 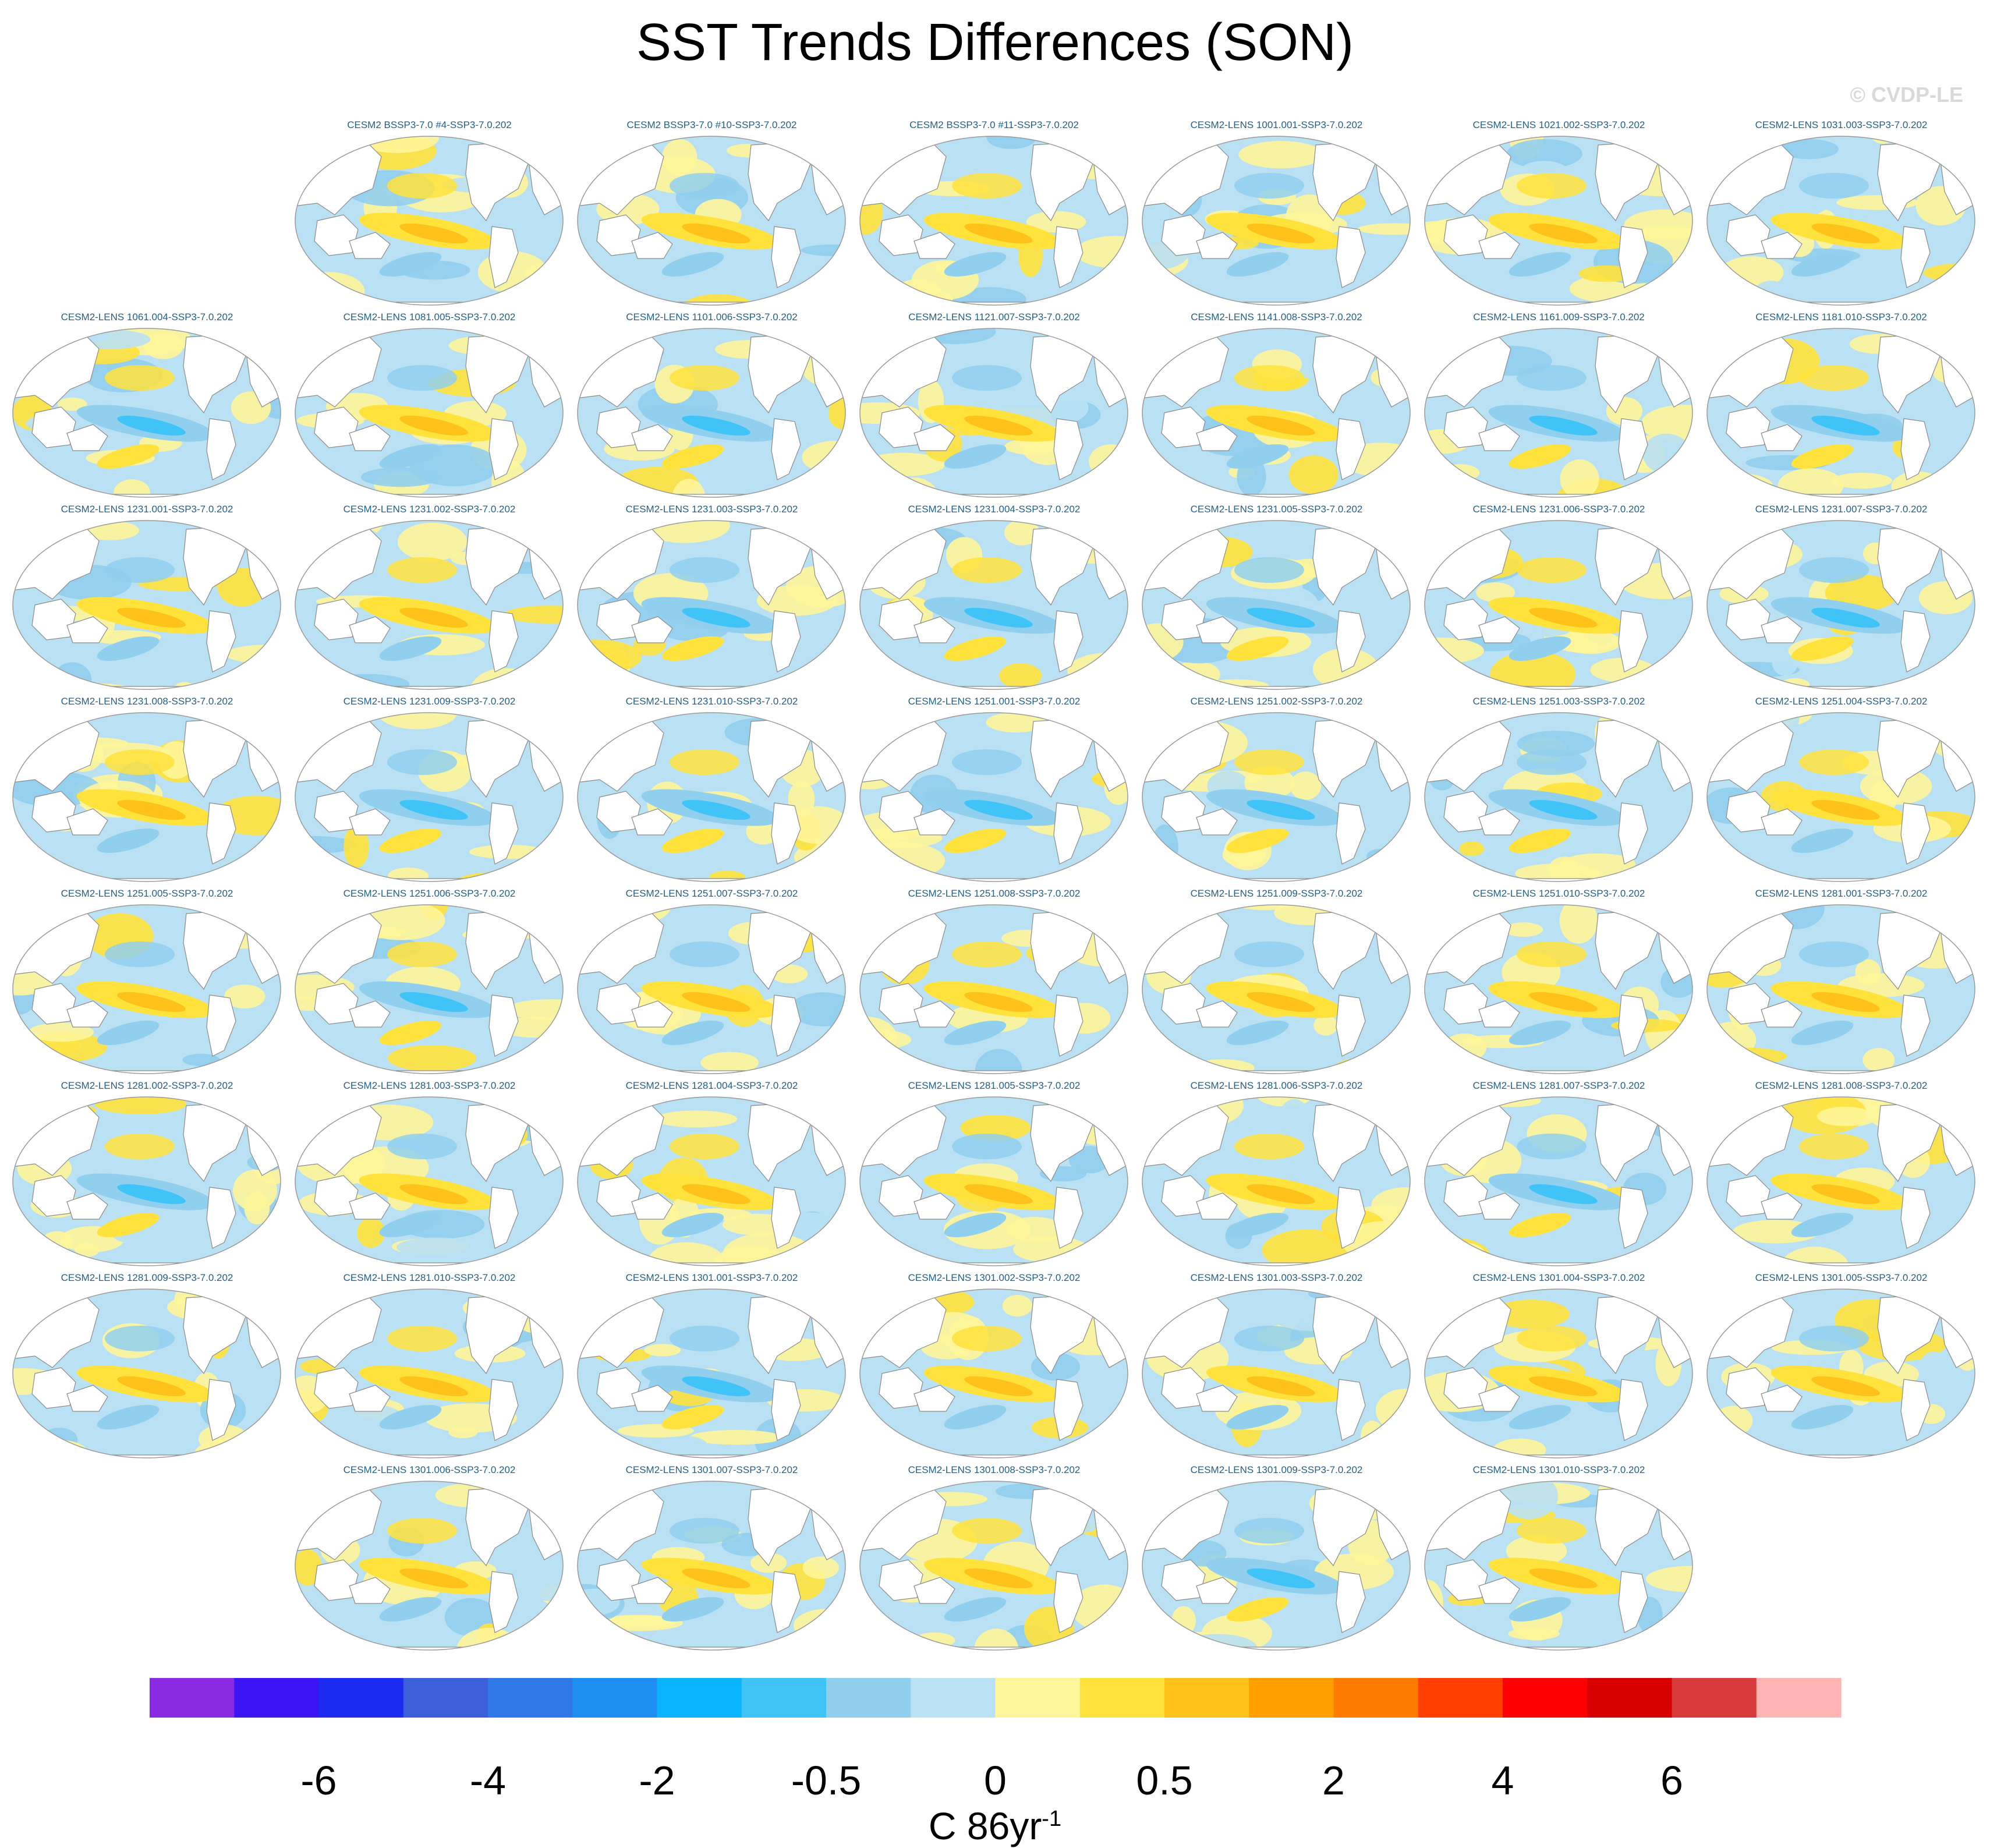 I want to click on map-panel: CESM2-LENS 1081.005-SSP3-7.0.202, so click(x=430, y=406).